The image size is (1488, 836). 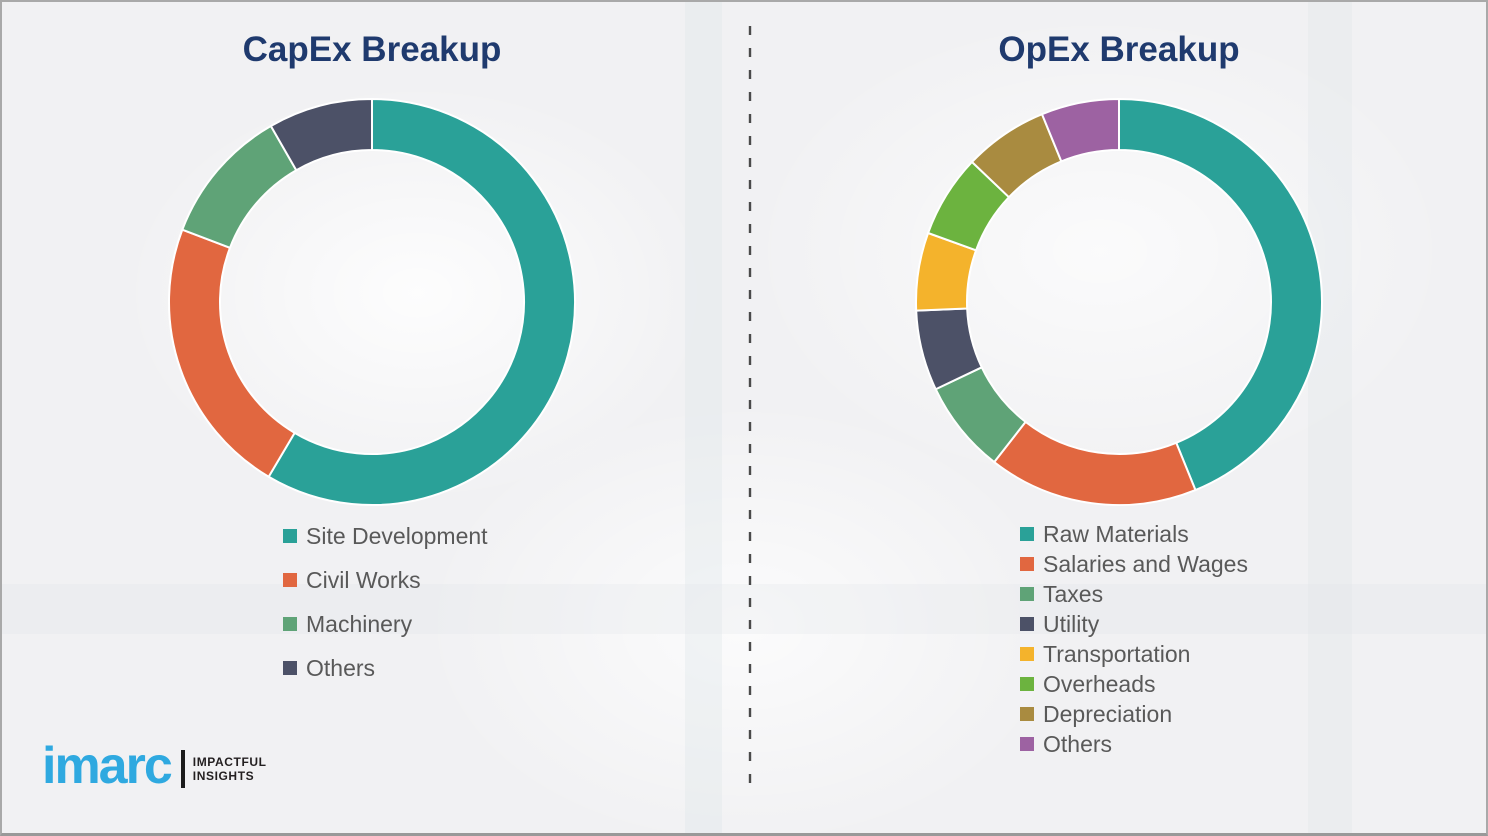 I want to click on opex-segment-salaries-and-wages, so click(x=1095, y=463).